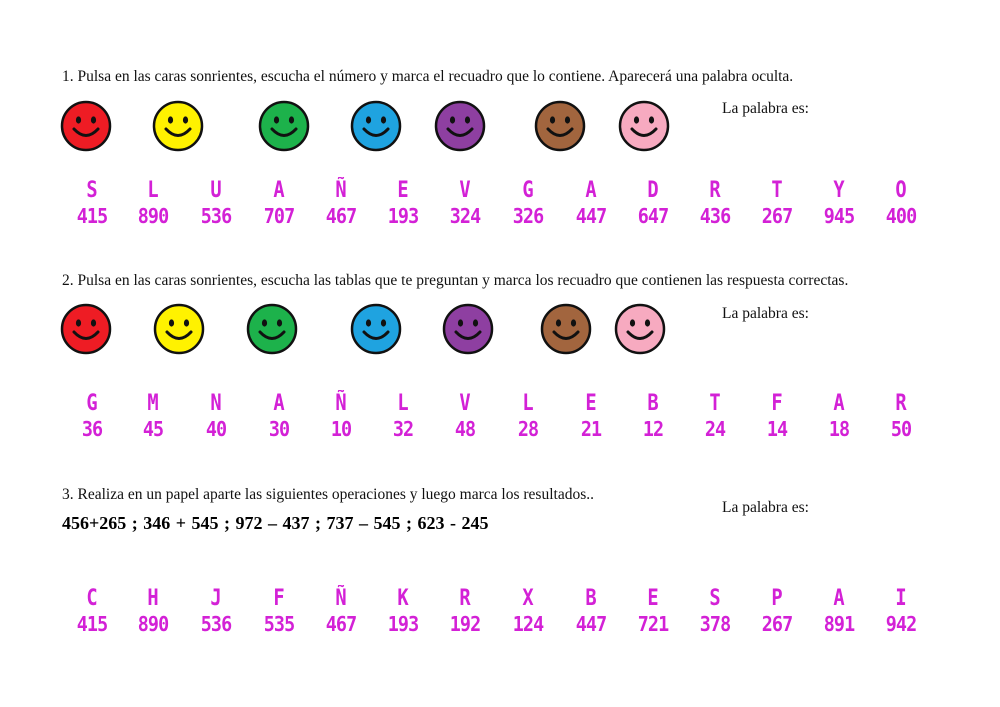  What do you see at coordinates (777, 598) in the screenshot?
I see `answer-letter: P` at bounding box center [777, 598].